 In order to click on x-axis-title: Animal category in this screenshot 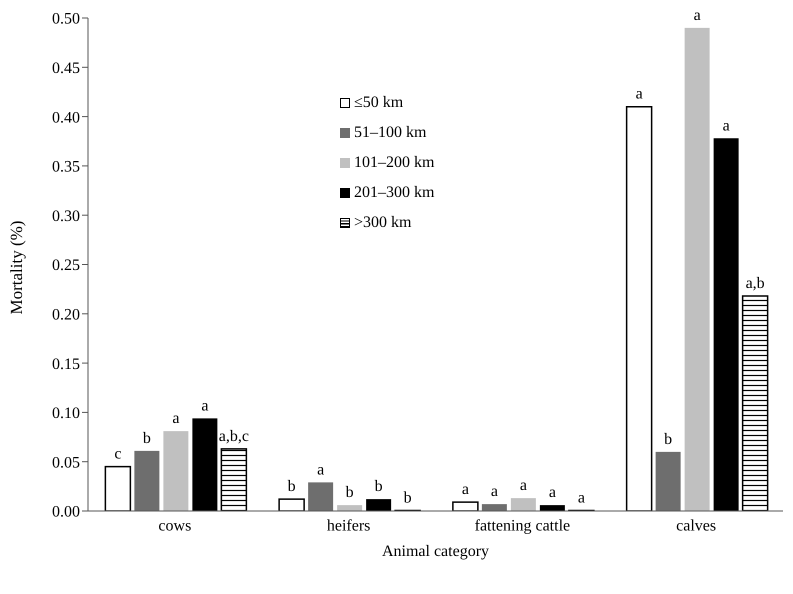, I will do `click(436, 551)`.